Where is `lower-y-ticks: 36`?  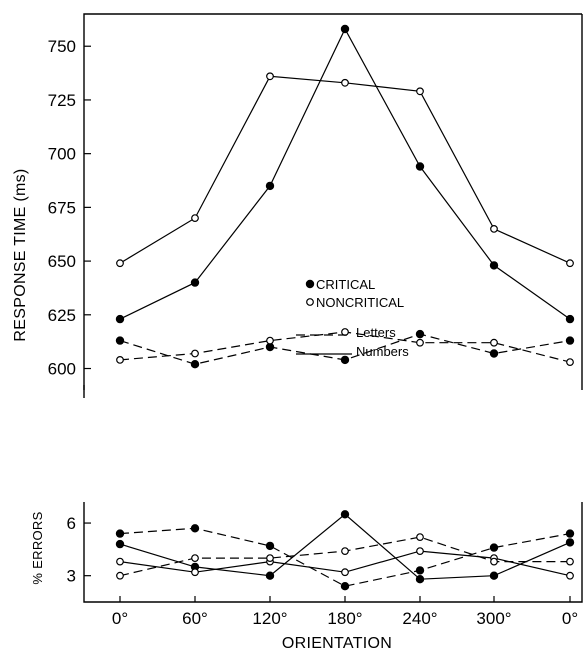 lower-y-ticks: 36 is located at coordinates (79, 550).